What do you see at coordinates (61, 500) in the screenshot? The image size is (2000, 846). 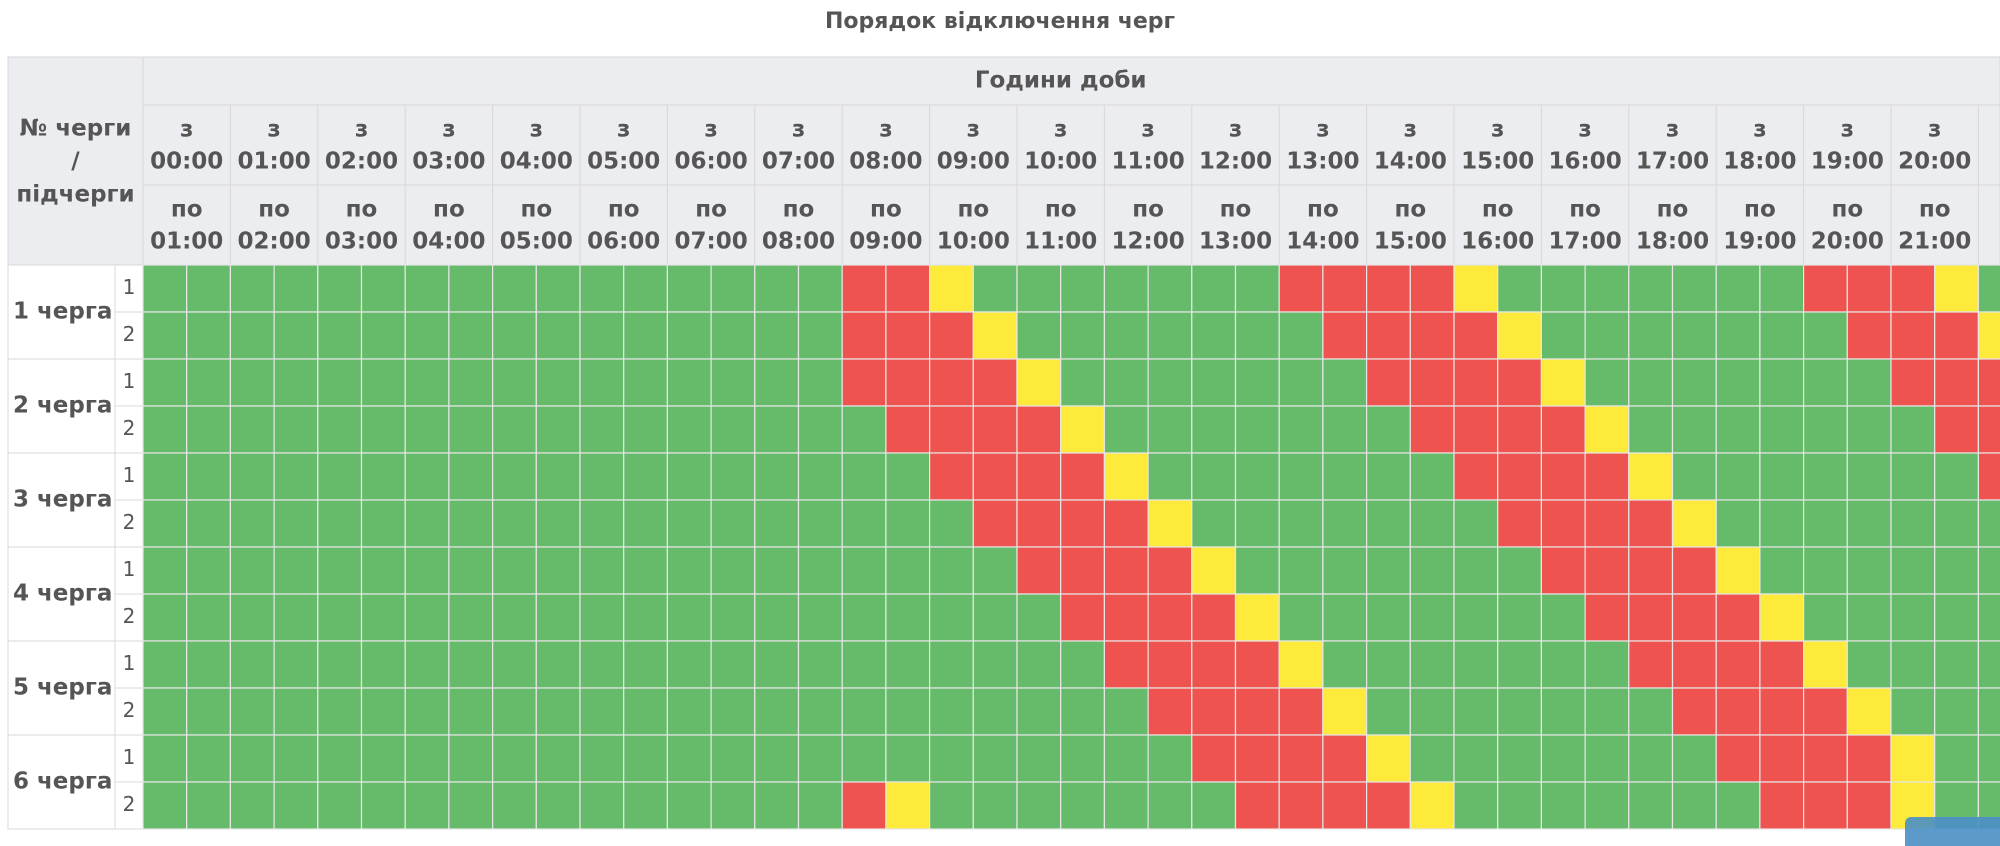 I see `queue-cell` at bounding box center [61, 500].